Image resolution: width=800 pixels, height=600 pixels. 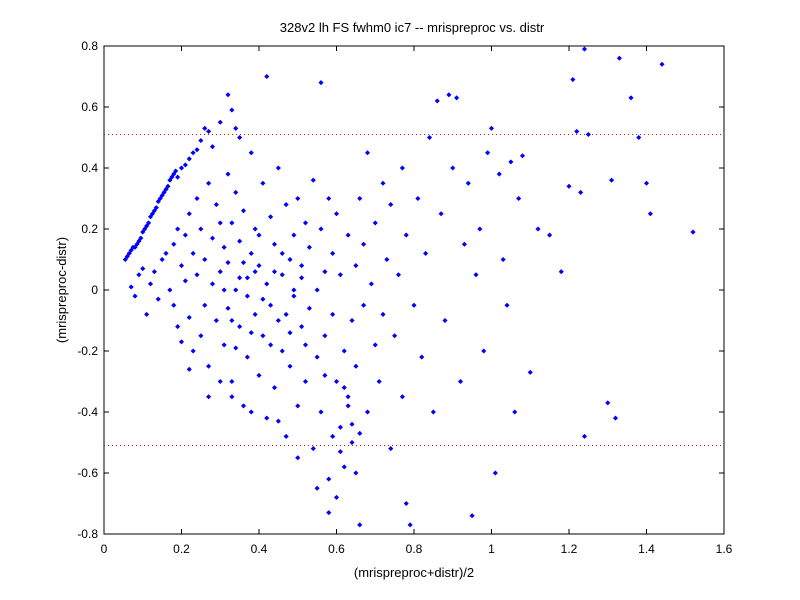 I want to click on x-tick-label: 0.8, so click(x=414, y=549).